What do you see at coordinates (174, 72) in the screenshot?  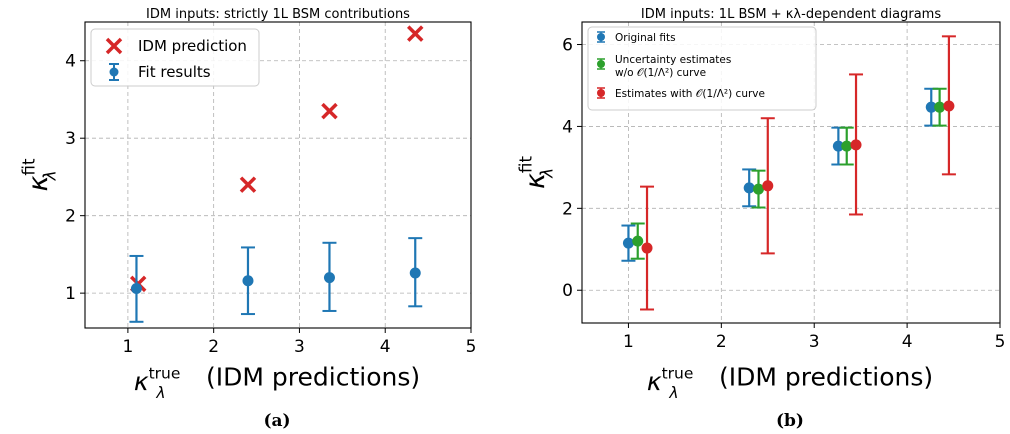 I see `legend-label: Fit results` at bounding box center [174, 72].